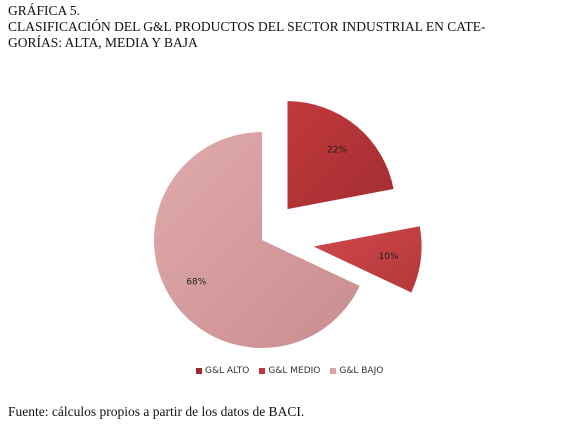 The image size is (575, 437). What do you see at coordinates (294, 371) in the screenshot?
I see `legend-label-medio: G&L MEDIO` at bounding box center [294, 371].